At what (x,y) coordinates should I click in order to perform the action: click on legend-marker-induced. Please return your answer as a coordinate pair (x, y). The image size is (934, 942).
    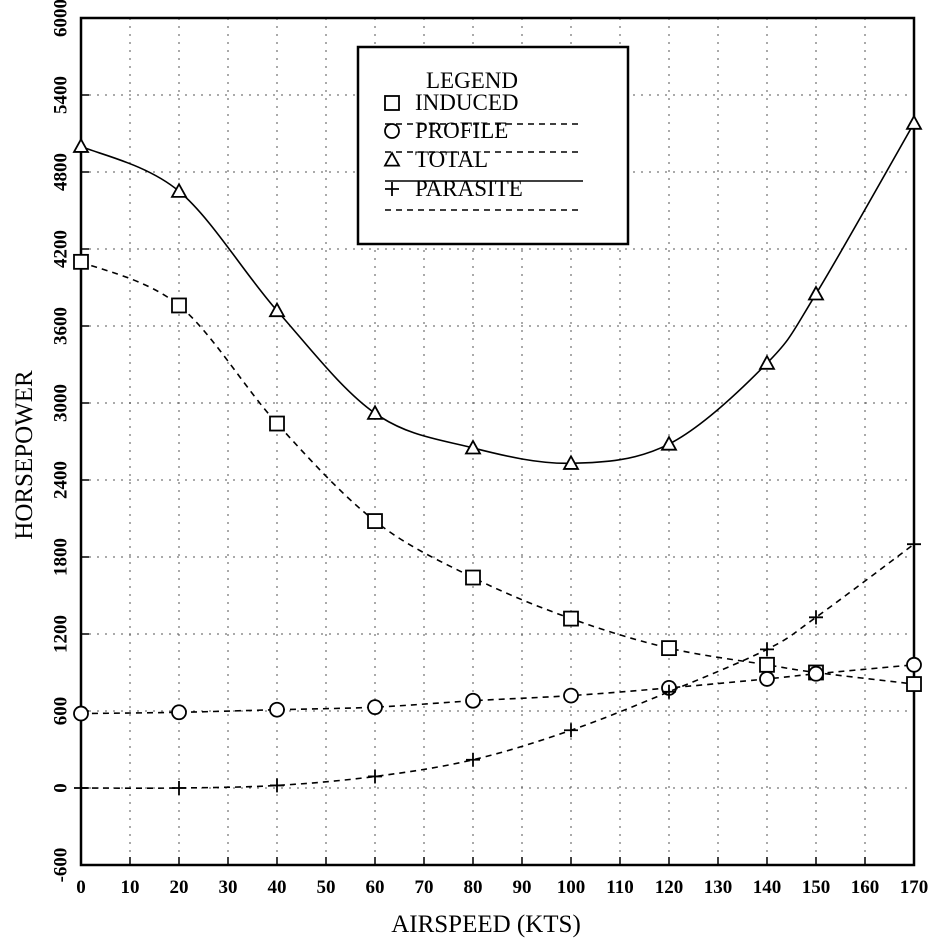
    Looking at the image, I should click on (392, 103).